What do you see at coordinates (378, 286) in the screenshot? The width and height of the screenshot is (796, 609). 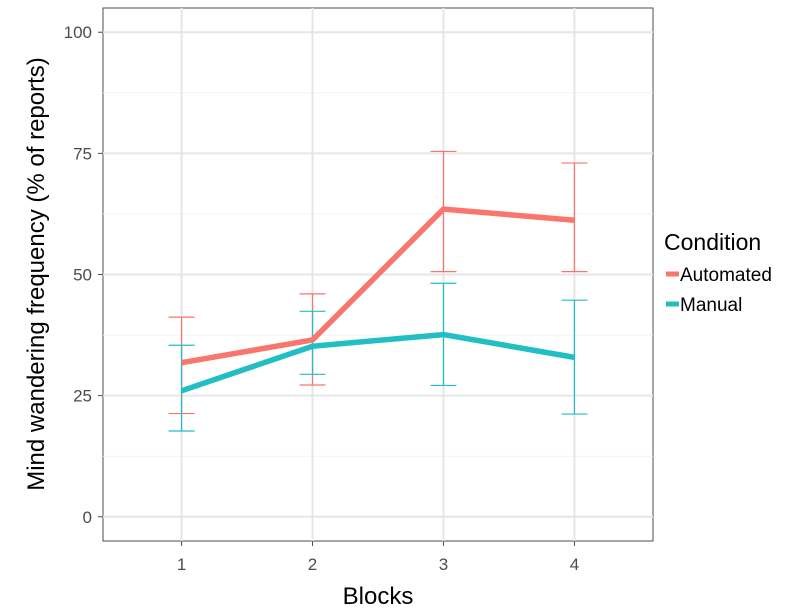 I see `series-line-automated` at bounding box center [378, 286].